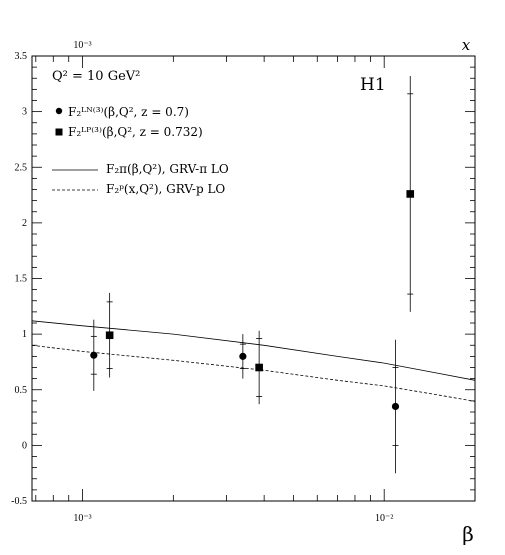 This screenshot has width=505, height=555. Describe the element at coordinates (167, 169) in the screenshot. I see `legend-label-solid: F₂π(β,Q²), GRV-π LO` at that location.